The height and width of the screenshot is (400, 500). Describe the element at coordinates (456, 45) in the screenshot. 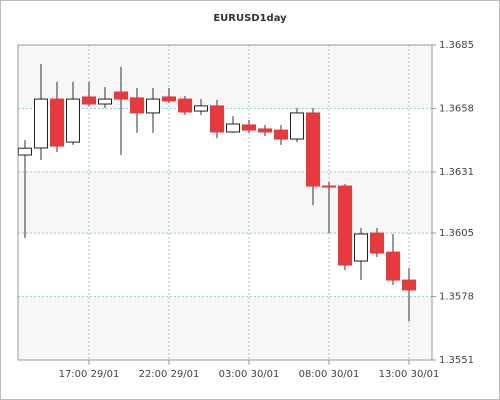

I see `y-tick-label: 1.3685` at that location.